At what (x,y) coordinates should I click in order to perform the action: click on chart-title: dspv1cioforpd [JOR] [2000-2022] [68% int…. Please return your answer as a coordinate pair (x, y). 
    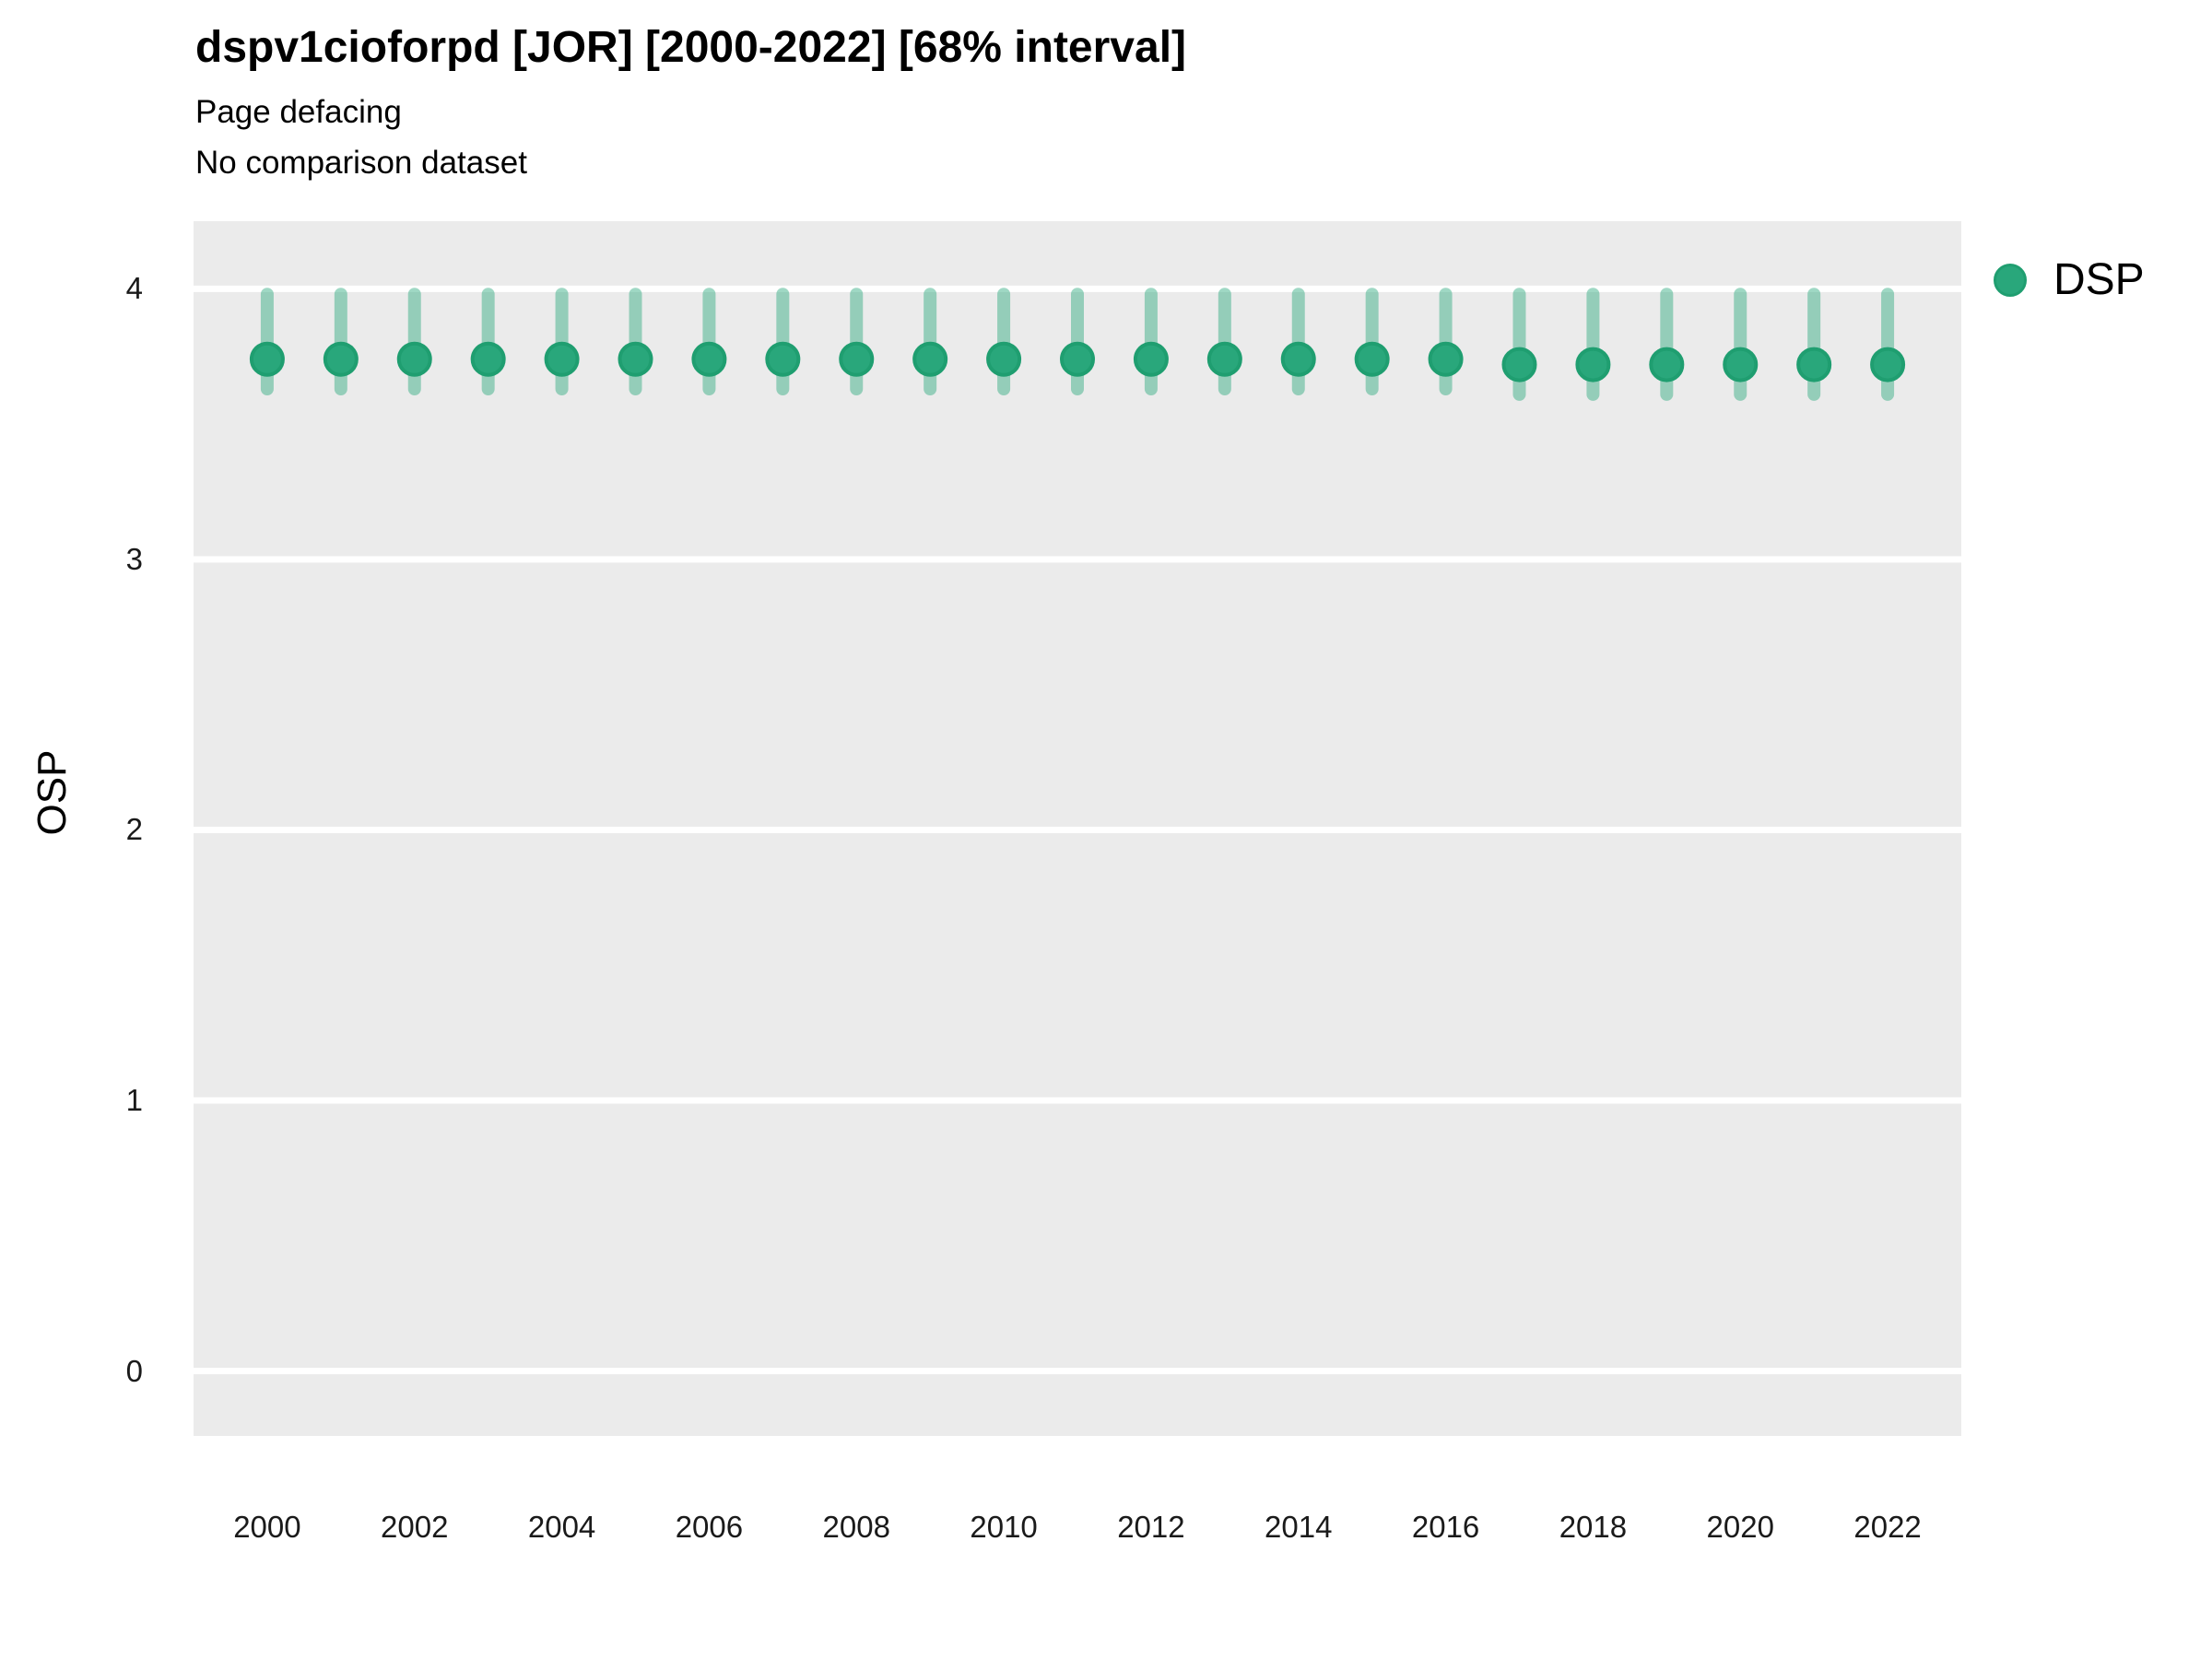
    Looking at the image, I should click on (691, 47).